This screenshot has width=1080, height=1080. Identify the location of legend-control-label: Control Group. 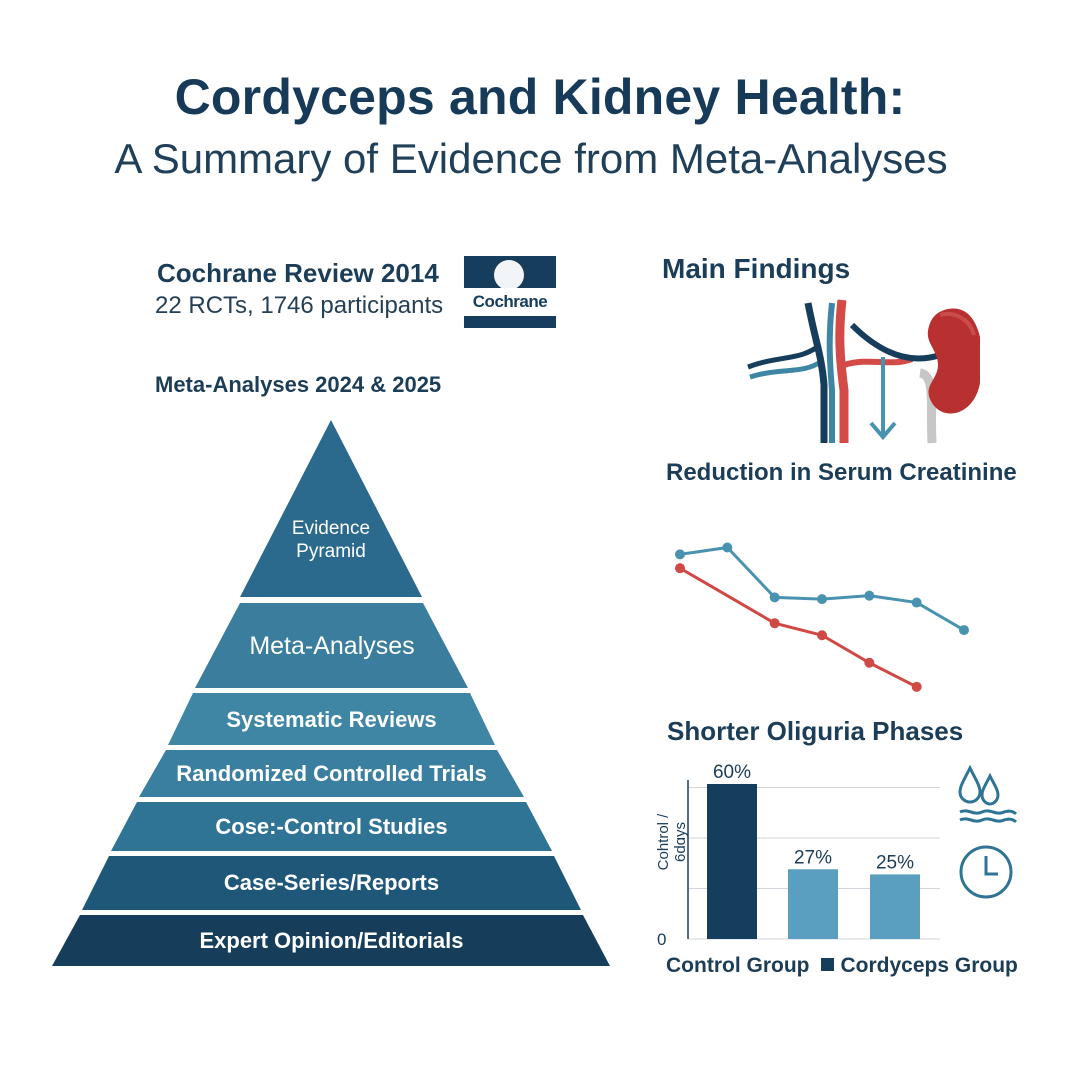
(738, 965).